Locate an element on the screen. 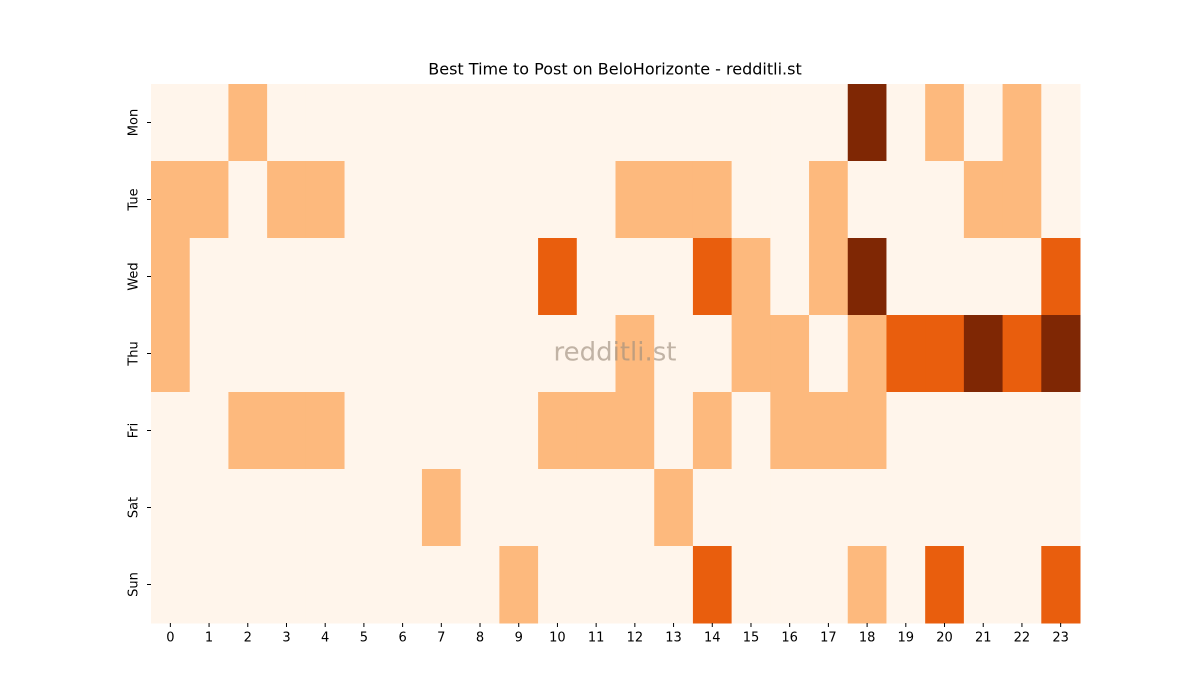 This screenshot has height=700, width=1200. x-tick-label: 18 is located at coordinates (867, 638).